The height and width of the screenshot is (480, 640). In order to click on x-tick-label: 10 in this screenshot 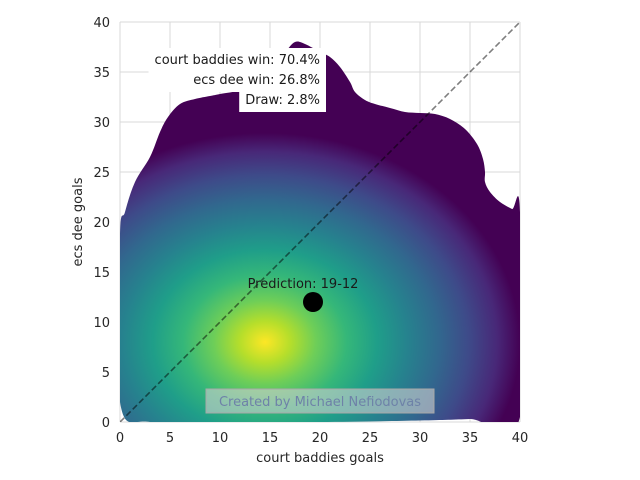, I will do `click(220, 438)`.